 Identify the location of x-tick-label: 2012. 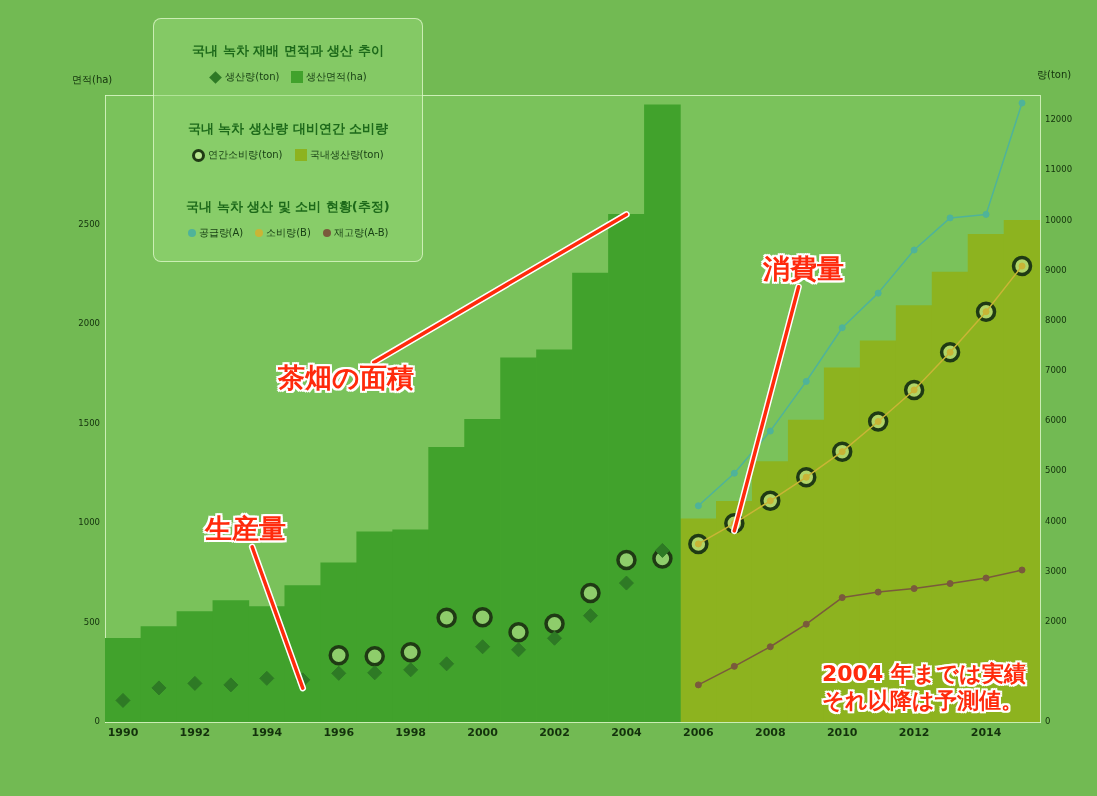
(914, 733).